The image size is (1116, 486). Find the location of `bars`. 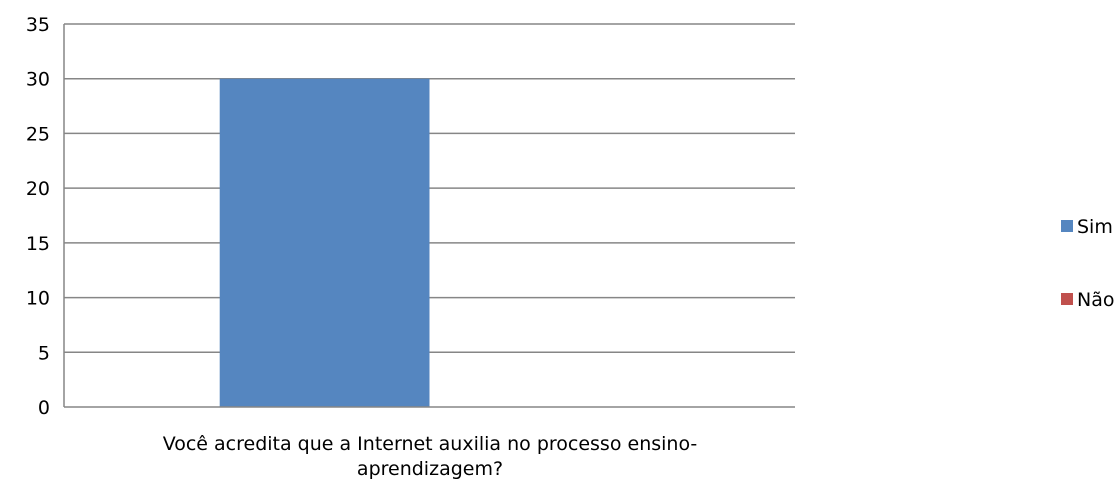

bars is located at coordinates (324, 242).